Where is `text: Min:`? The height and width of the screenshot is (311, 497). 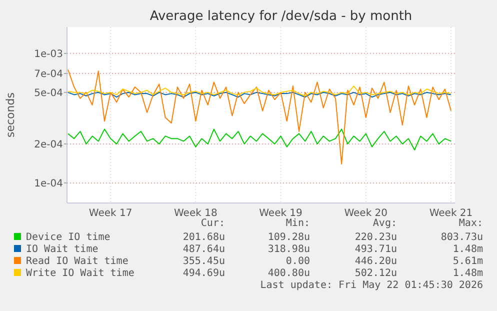 text: Min: is located at coordinates (298, 223).